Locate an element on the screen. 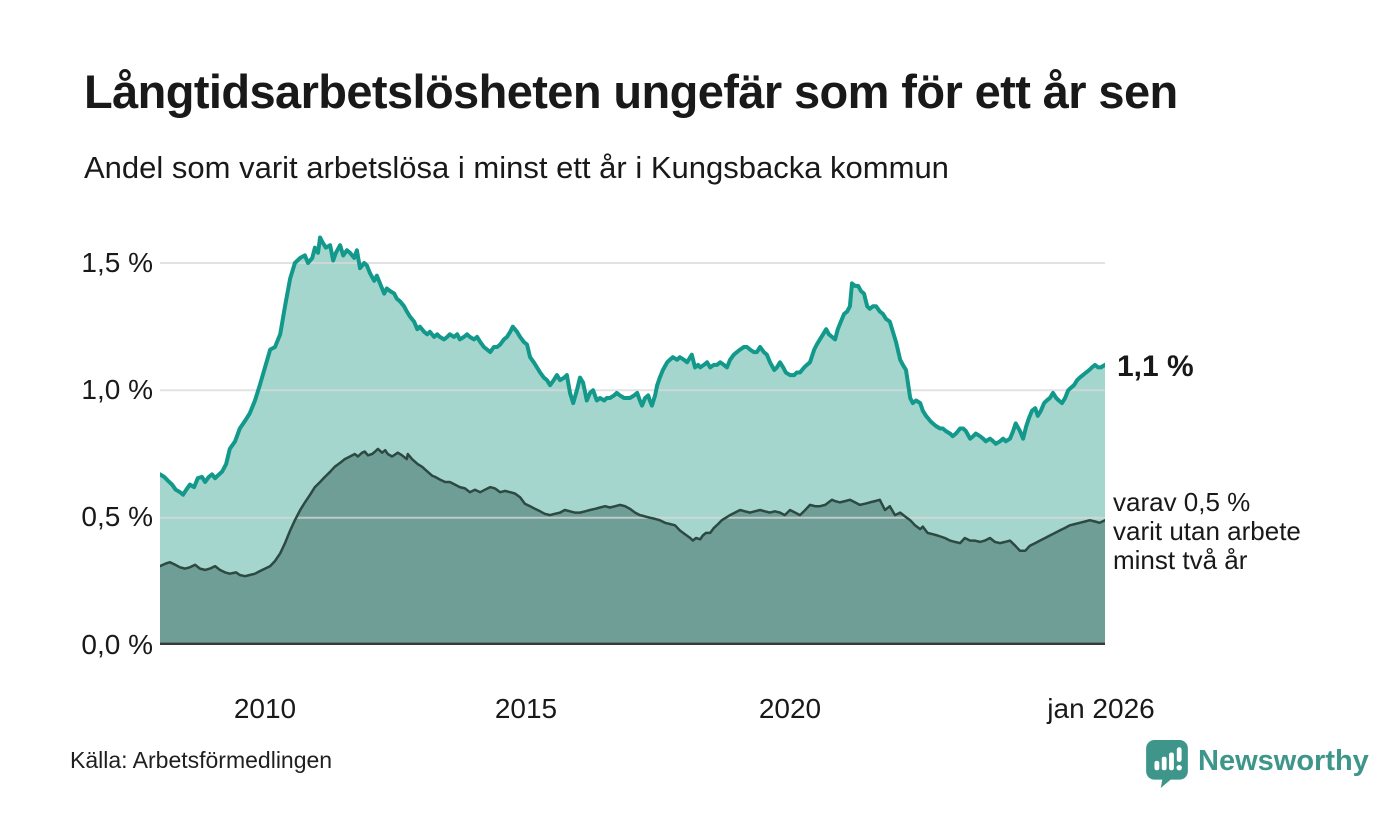  x-axis-label-jan-2026: jan 2026 is located at coordinates (1101, 708).